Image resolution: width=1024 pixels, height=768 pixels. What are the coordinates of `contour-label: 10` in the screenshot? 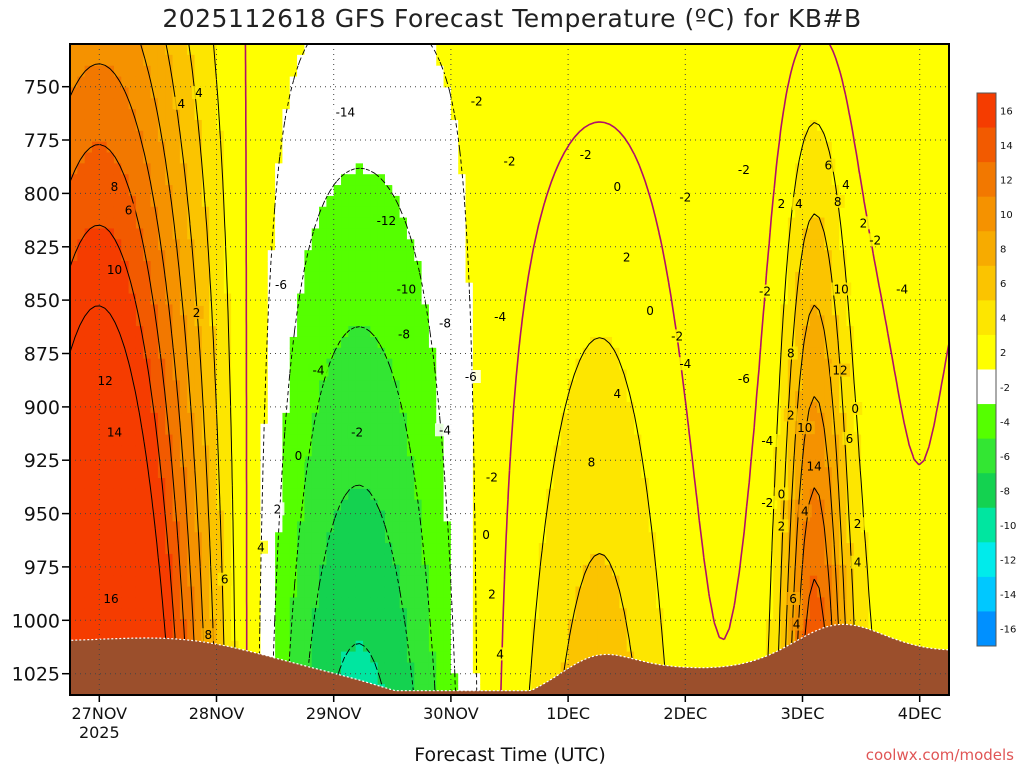 It's located at (114, 270).